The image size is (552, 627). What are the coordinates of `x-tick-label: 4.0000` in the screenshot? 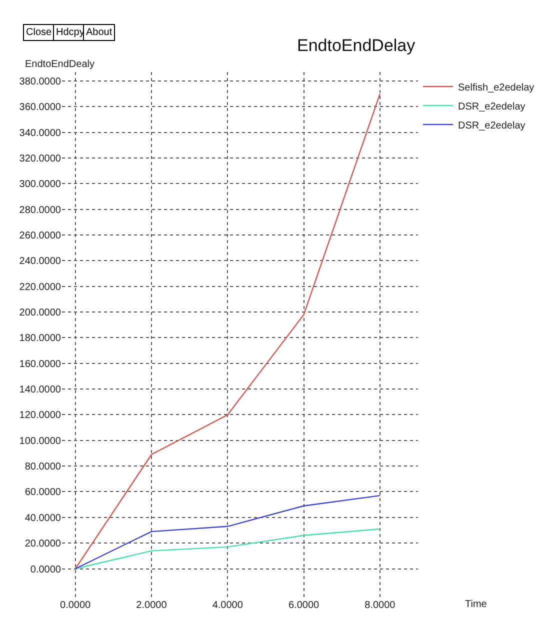 It's located at (228, 605).